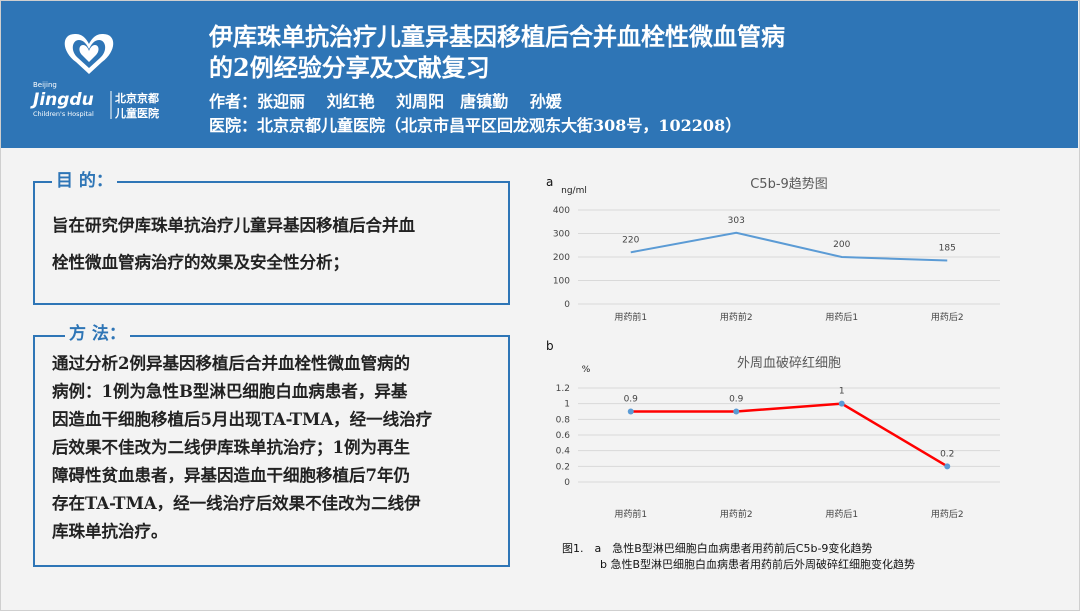 The width and height of the screenshot is (1080, 611). What do you see at coordinates (136, 113) in the screenshot?
I see `logo-cn-line2: 儿童医院` at bounding box center [136, 113].